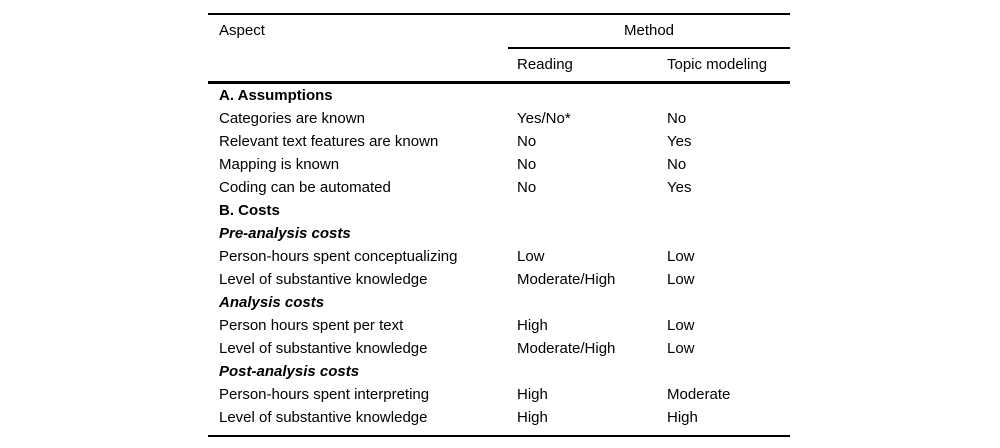 This screenshot has width=1000, height=448. What do you see at coordinates (545, 64) in the screenshot?
I see `reading-column-header: Reading` at bounding box center [545, 64].